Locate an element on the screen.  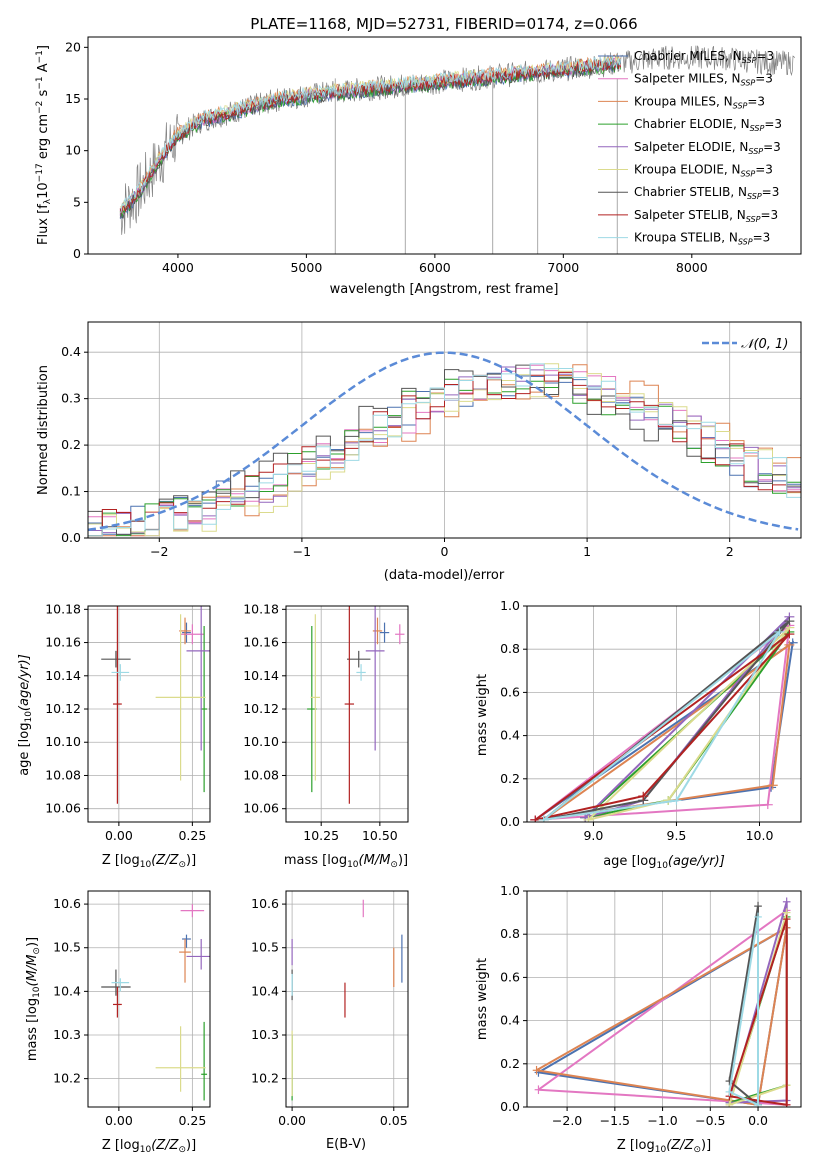
x-tick-label: −1.0 is located at coordinates (662, 1120).